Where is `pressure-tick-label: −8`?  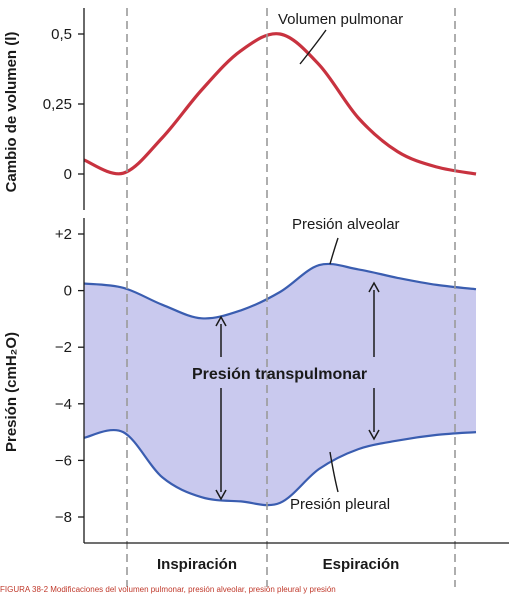 pressure-tick-label: −8 is located at coordinates (63, 517).